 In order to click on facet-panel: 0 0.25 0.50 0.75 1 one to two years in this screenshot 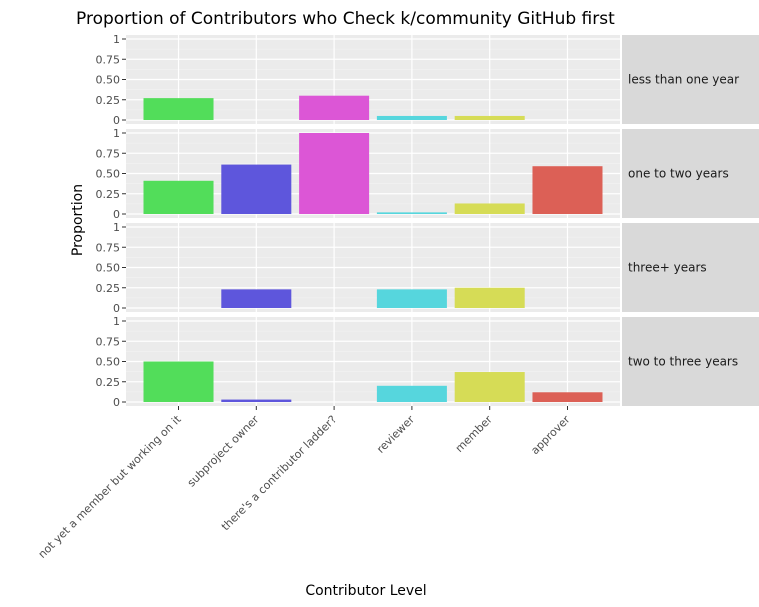, I will do `click(427, 174)`.